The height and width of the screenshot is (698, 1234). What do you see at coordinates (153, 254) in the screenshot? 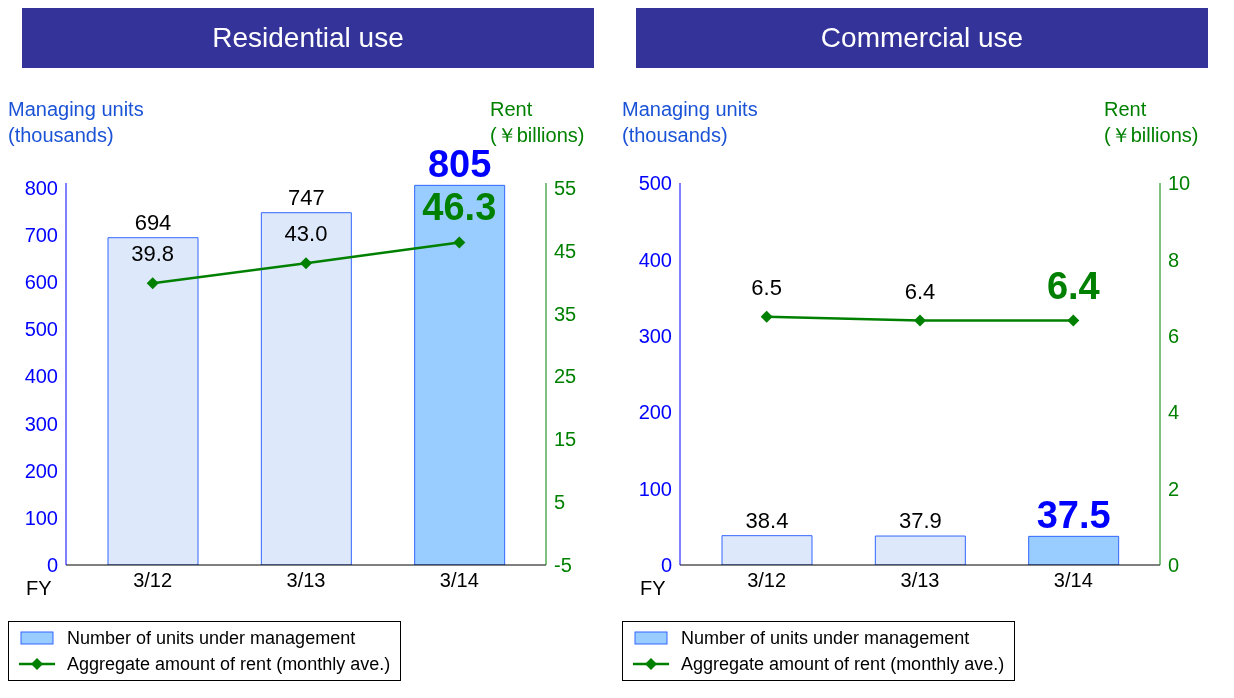
I see `data-label: 39.8` at bounding box center [153, 254].